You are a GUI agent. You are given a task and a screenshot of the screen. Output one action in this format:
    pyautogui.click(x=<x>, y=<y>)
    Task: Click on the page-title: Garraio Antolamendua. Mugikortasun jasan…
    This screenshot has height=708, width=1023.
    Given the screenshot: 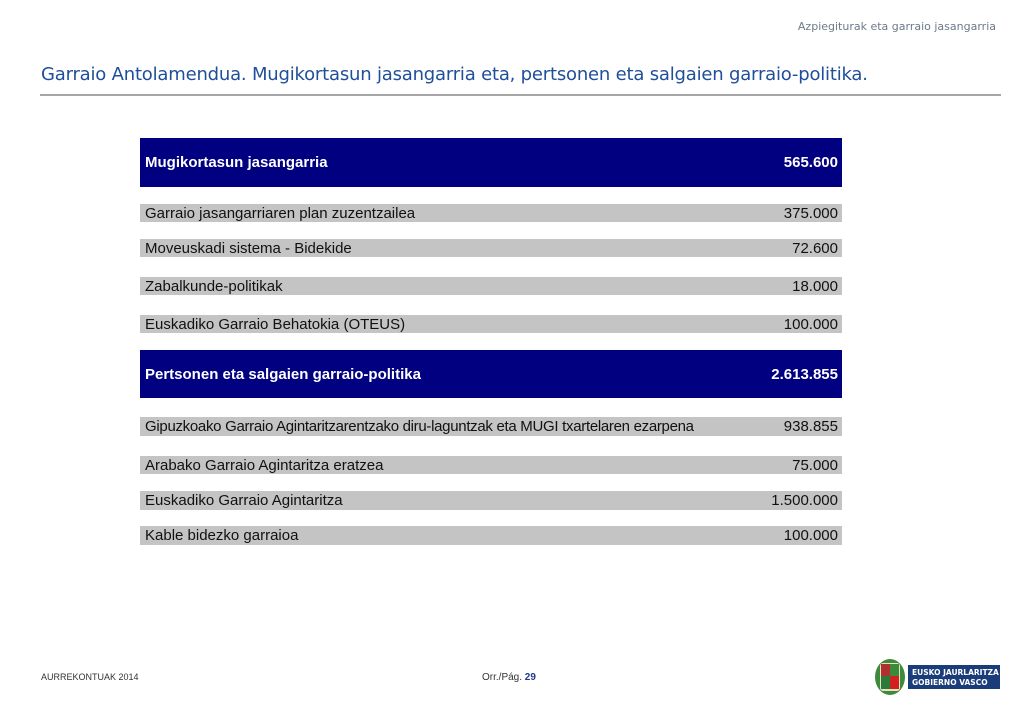 What is the action you would take?
    pyautogui.click(x=454, y=74)
    